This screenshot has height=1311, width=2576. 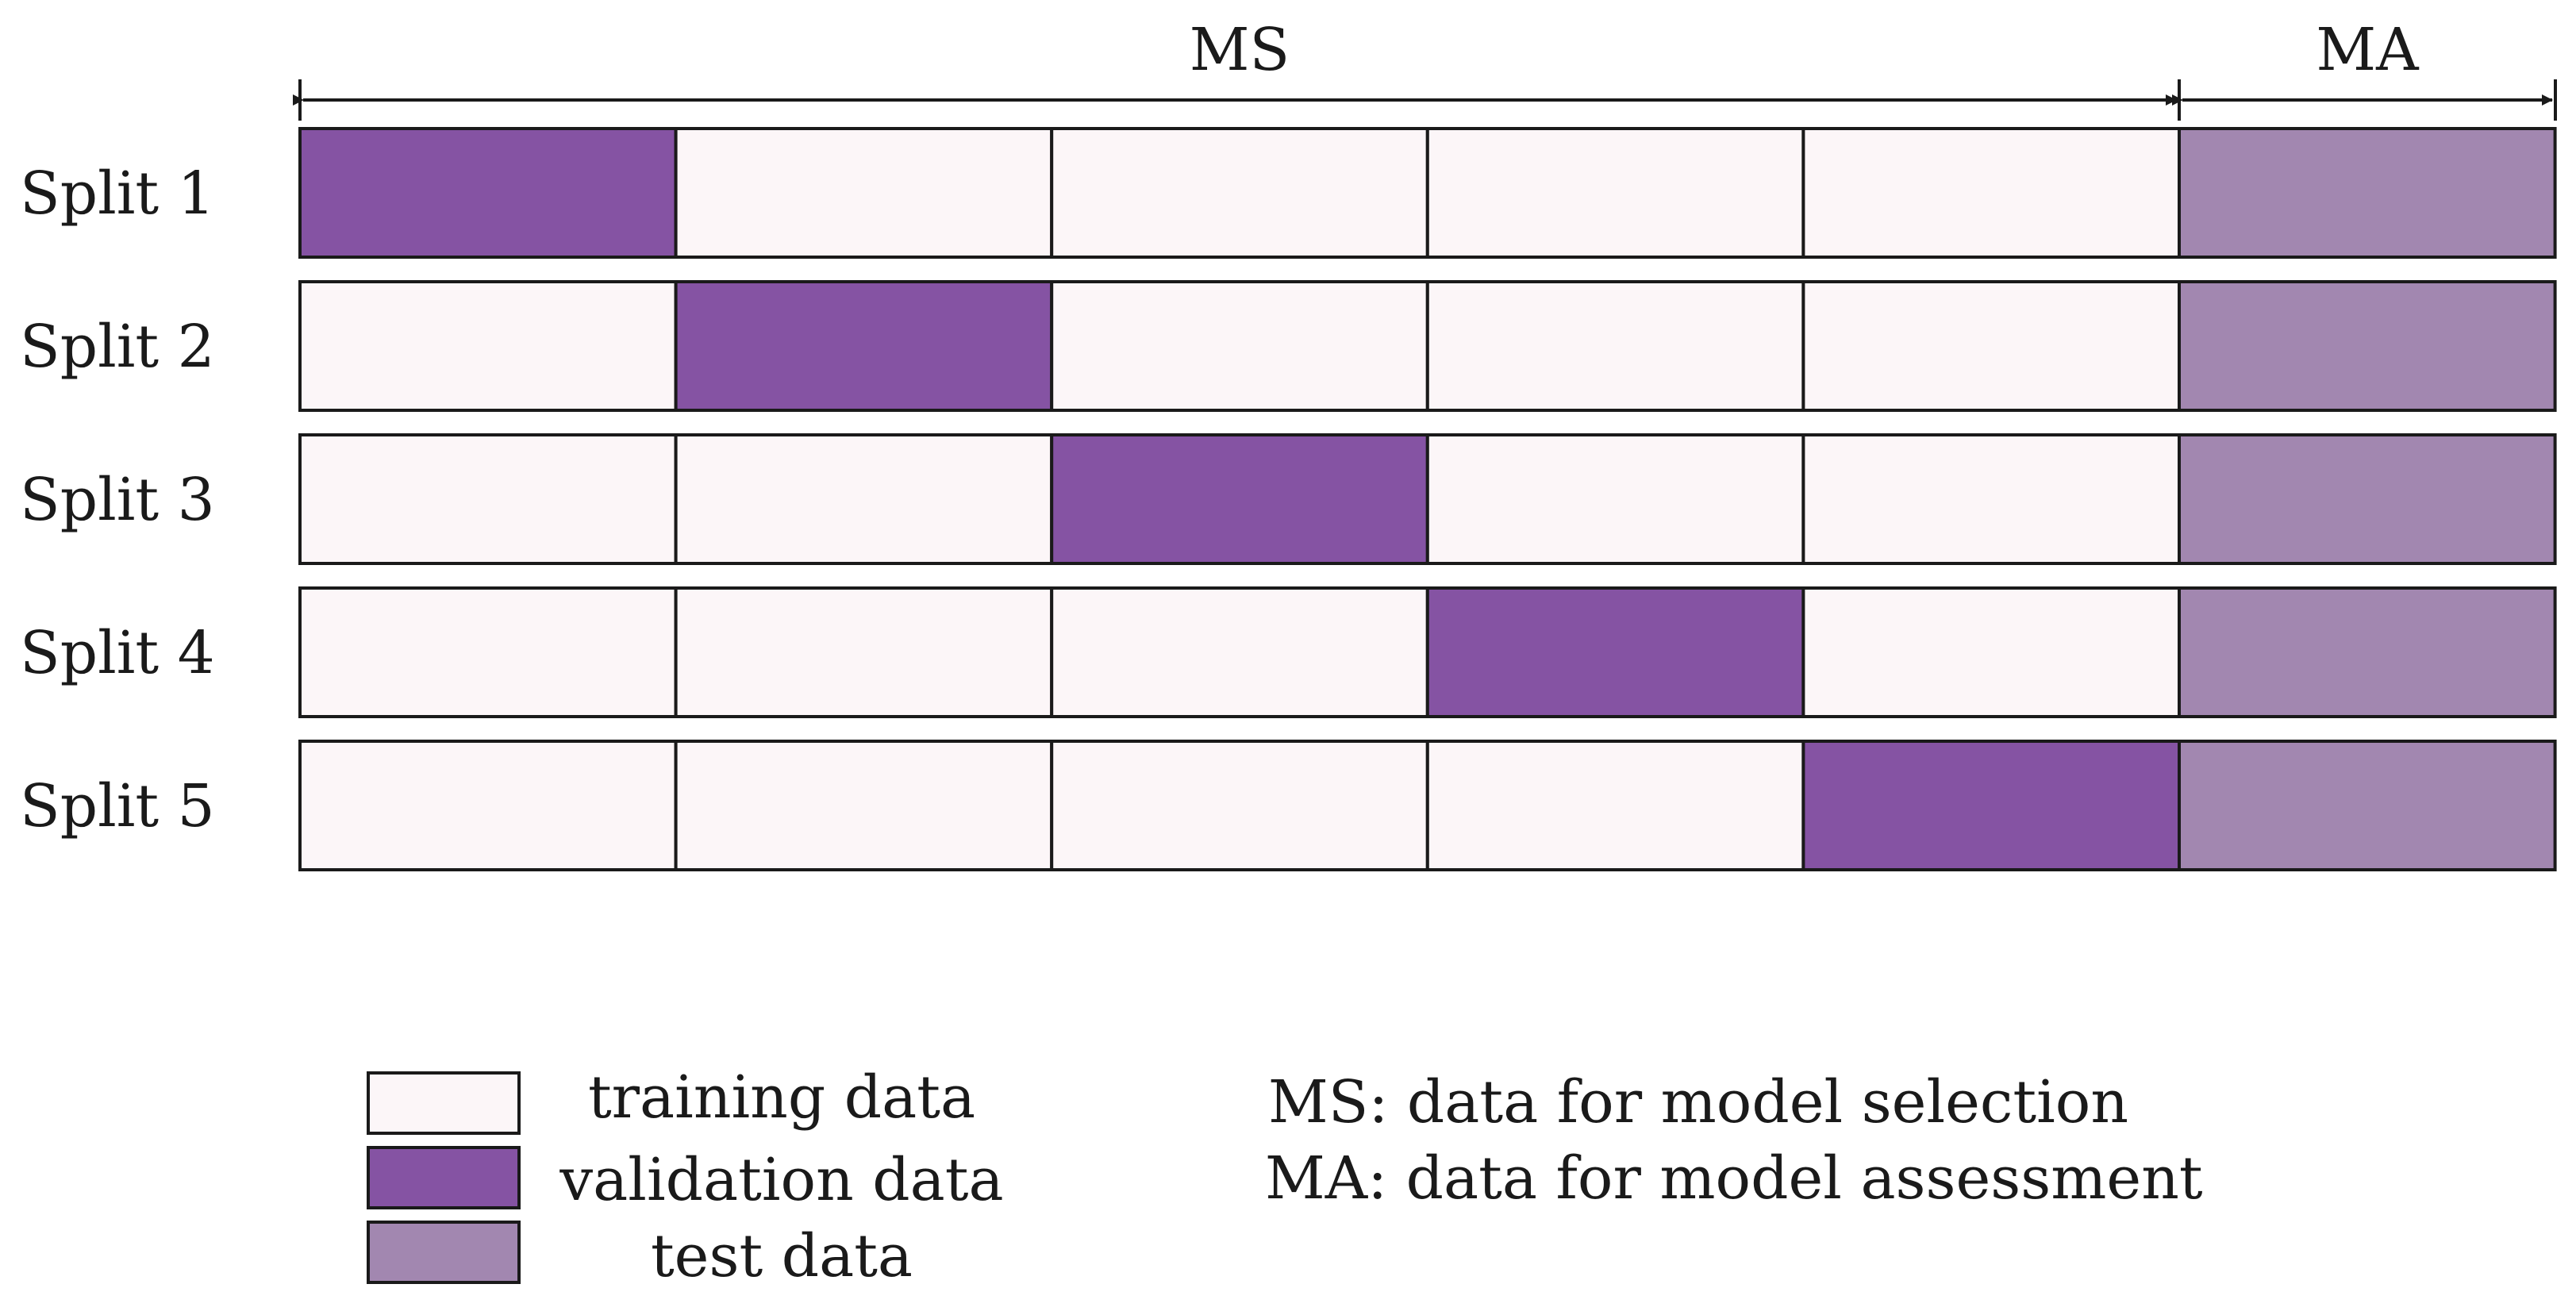 I want to click on legend-swatch-validation, so click(x=444, y=1177).